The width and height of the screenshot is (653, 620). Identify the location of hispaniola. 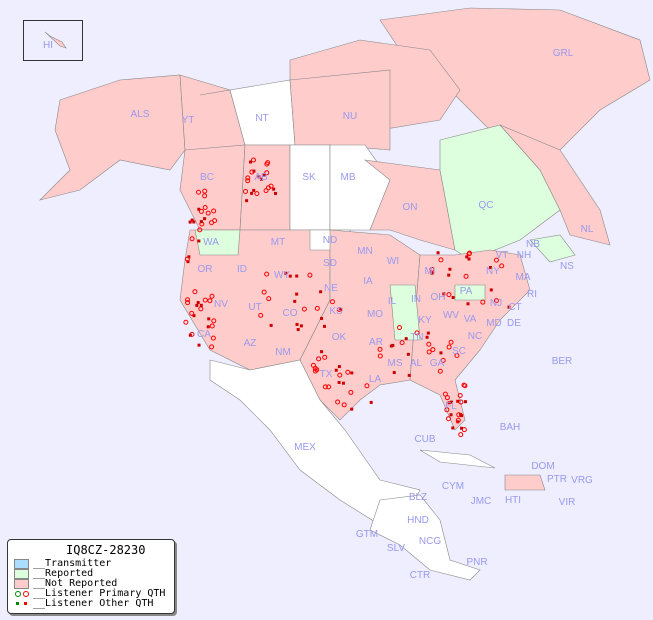
(525, 482).